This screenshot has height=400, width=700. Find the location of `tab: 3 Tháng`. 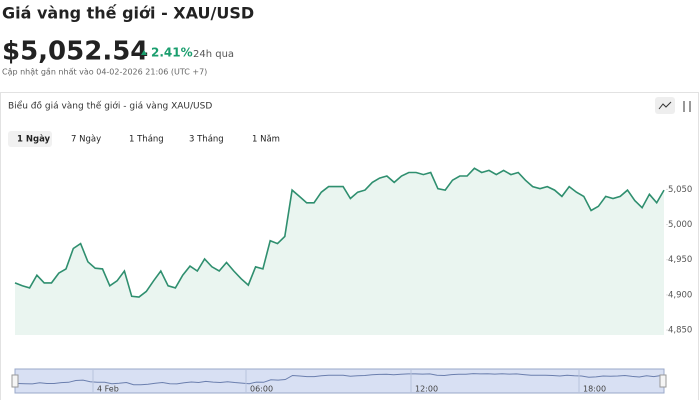

tab: 3 Tháng is located at coordinates (206, 140).